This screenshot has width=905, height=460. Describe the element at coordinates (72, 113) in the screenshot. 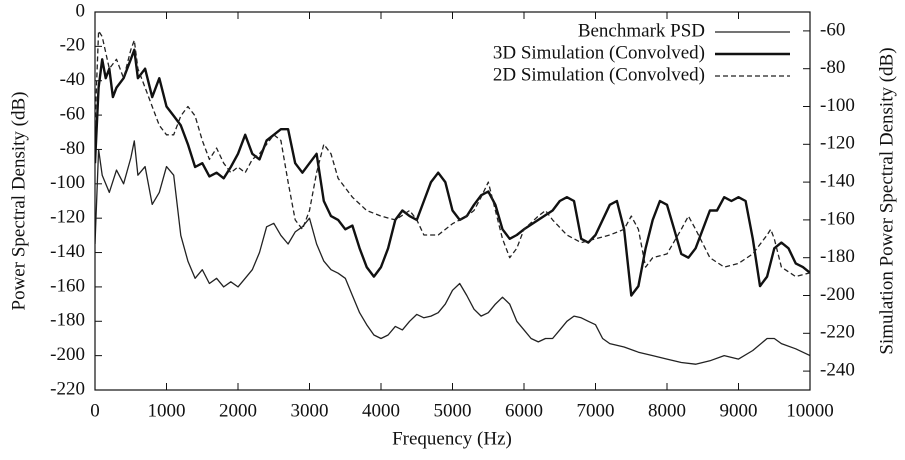

I see `y-tick-label: -60` at that location.